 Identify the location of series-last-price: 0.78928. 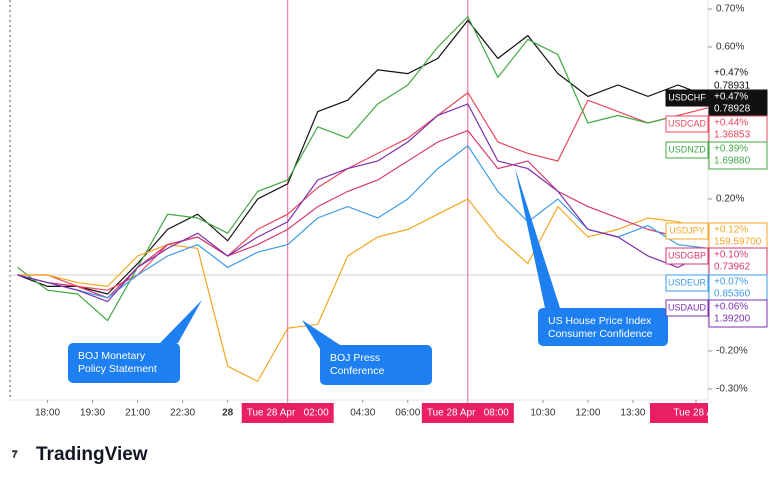
(732, 109).